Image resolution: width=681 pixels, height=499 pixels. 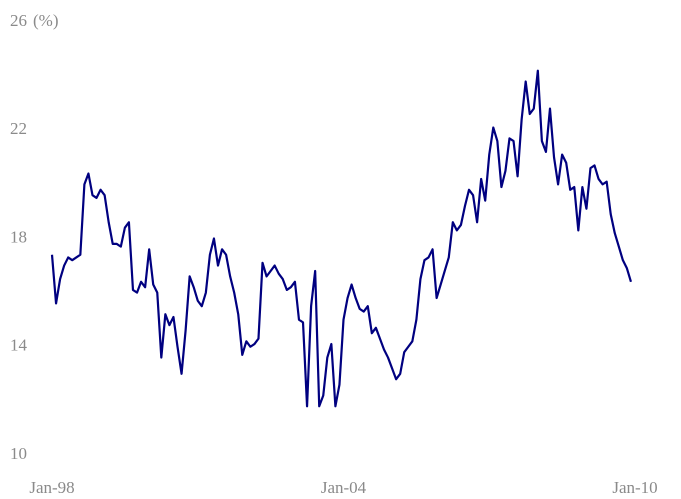 What do you see at coordinates (19, 345) in the screenshot?
I see `y-tick-label: 14` at bounding box center [19, 345].